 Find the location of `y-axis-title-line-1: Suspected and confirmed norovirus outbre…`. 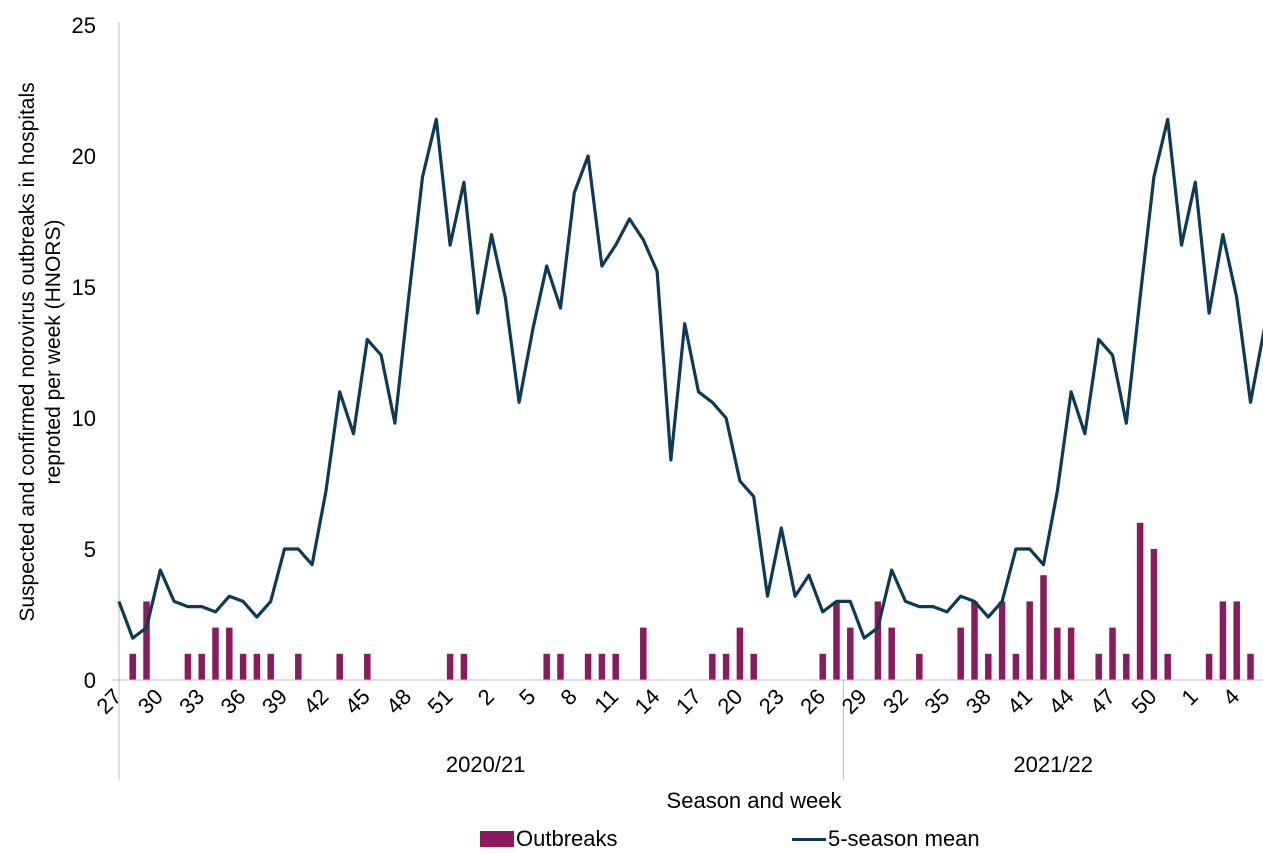

y-axis-title-line-1: Suspected and confirmed norovirus outbre… is located at coordinates (27, 351).